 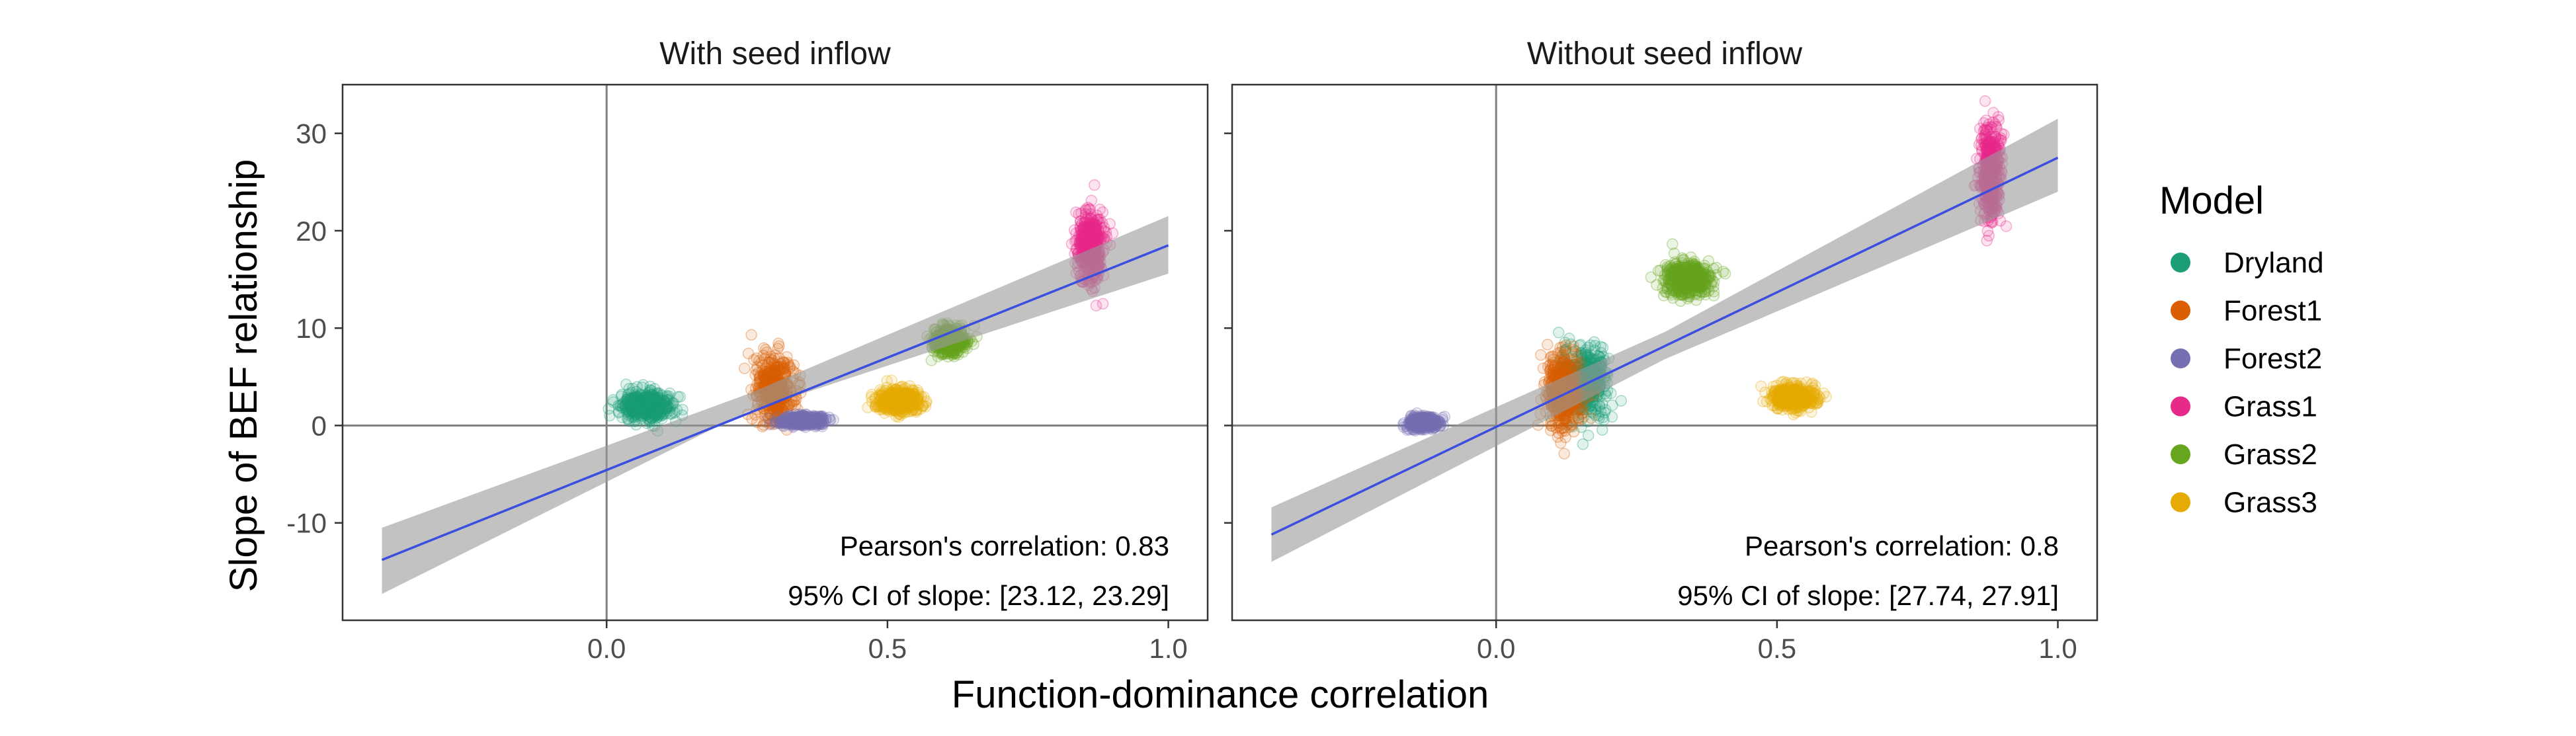 I want to click on slope-ci-annotation: 95% CI of slope: [23.12, 23.29], so click(x=979, y=595).